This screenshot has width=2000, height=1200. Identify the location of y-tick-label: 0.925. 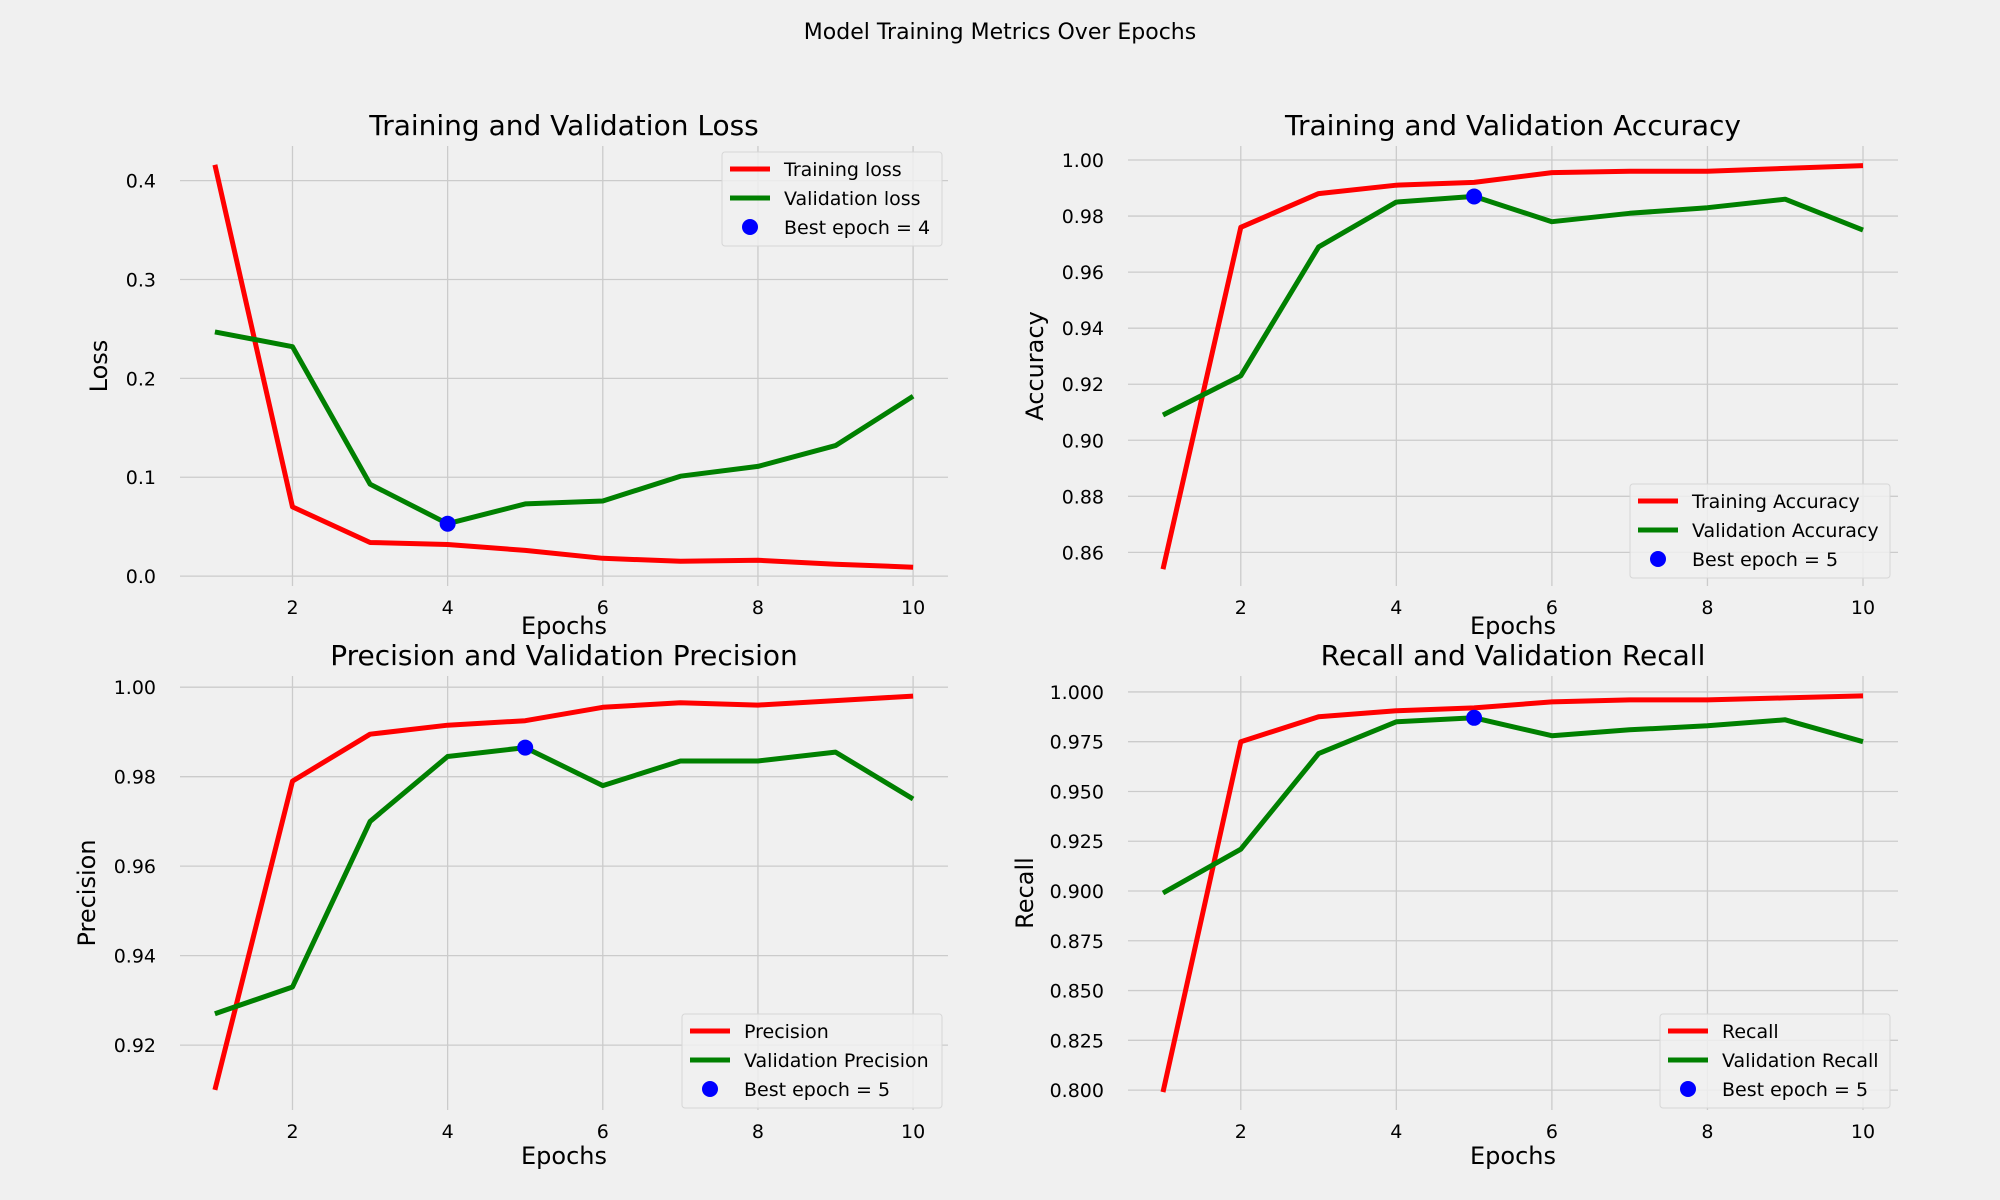
(1077, 842).